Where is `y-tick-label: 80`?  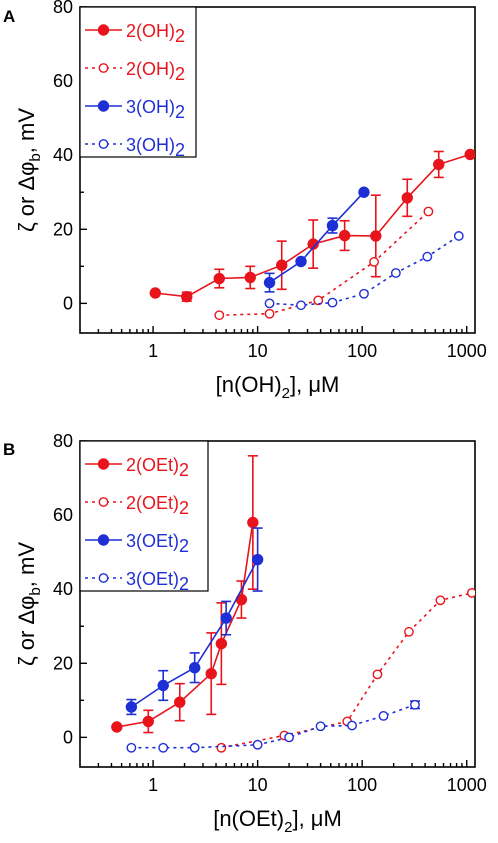
y-tick-label: 80 is located at coordinates (63, 441).